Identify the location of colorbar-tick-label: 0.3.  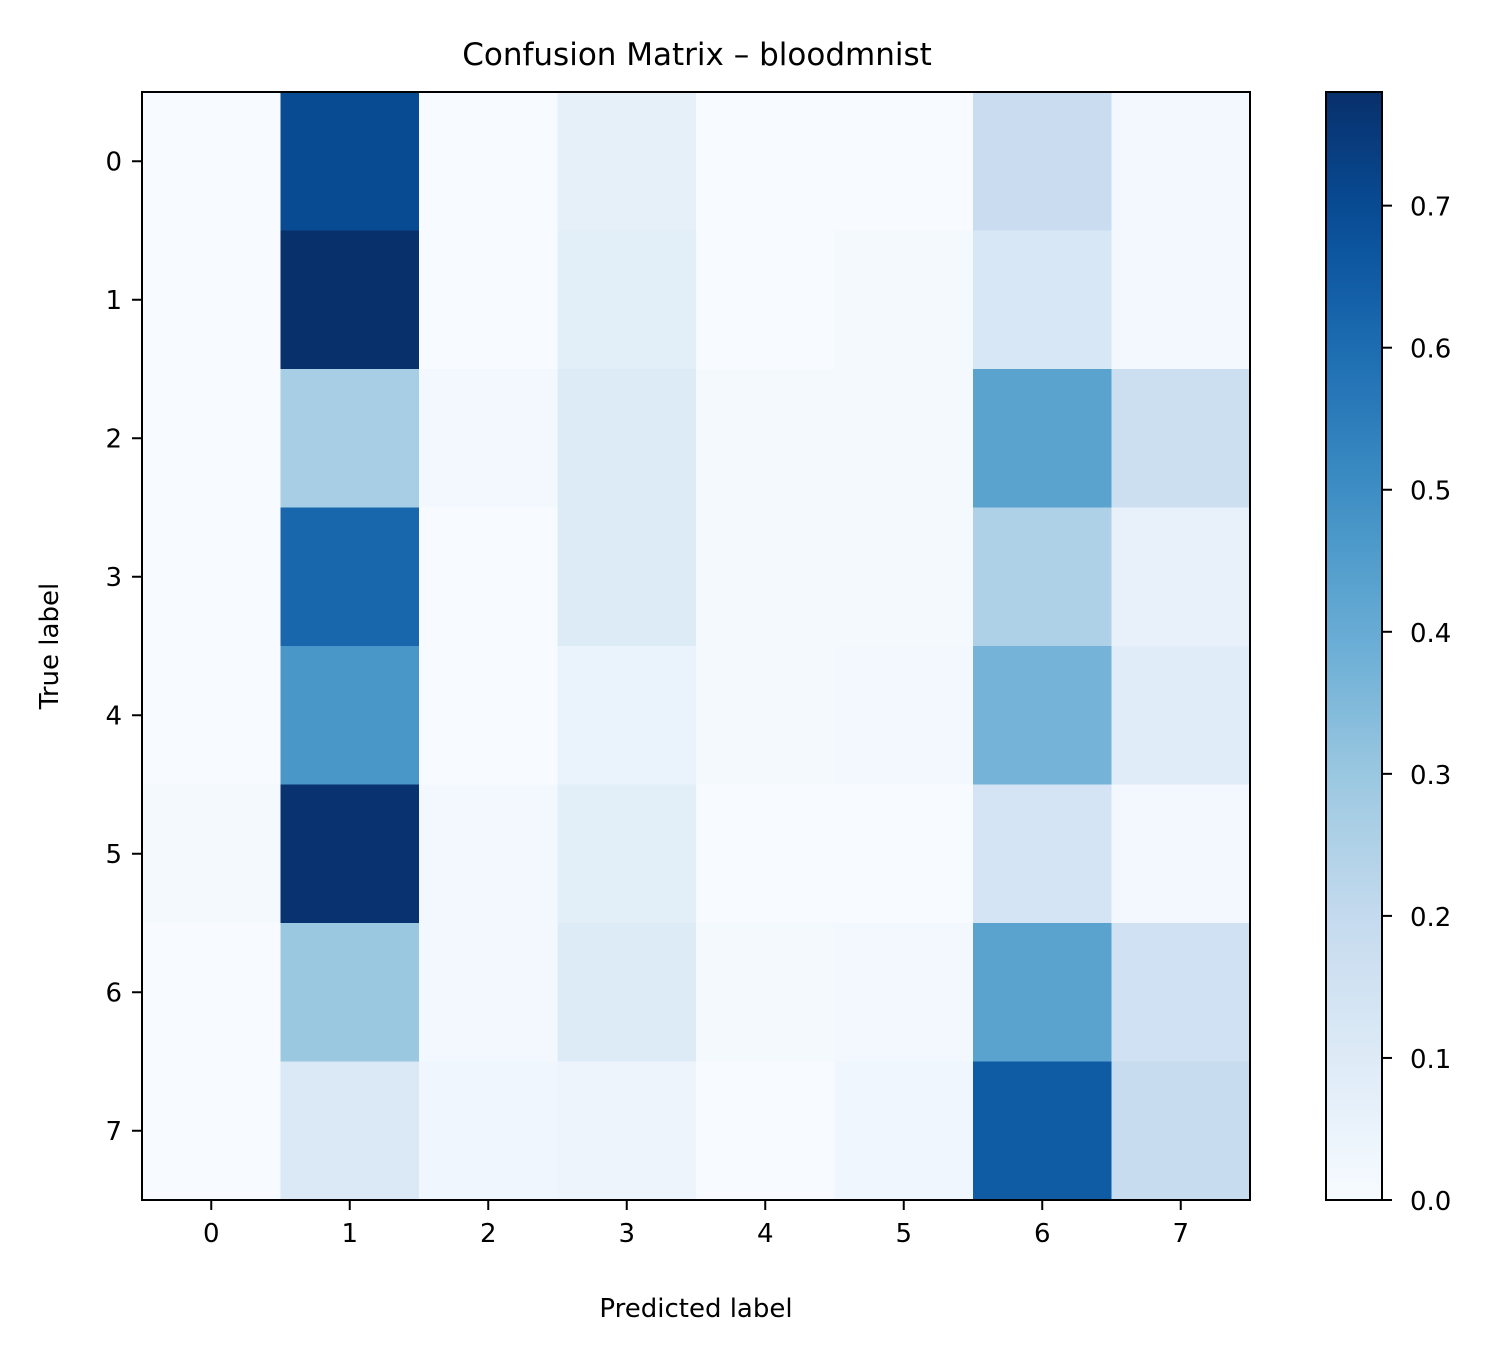
(1430, 776).